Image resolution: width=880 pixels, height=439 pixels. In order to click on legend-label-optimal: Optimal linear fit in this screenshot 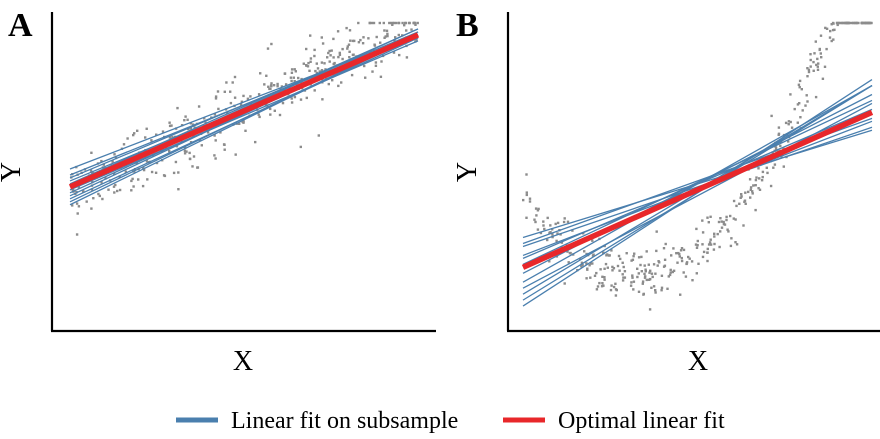, I will do `click(641, 421)`.